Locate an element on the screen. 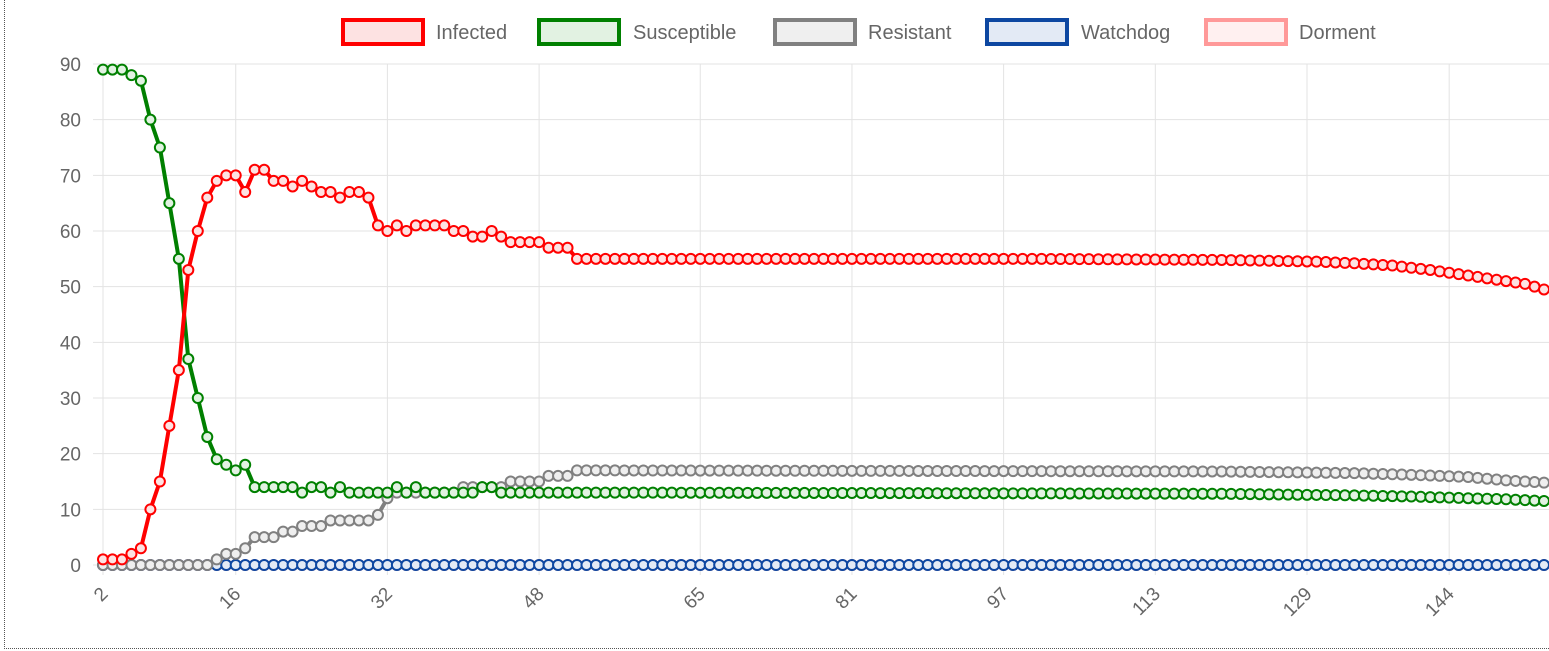 This screenshot has width=1549, height=651. x-axis-ticks: 2 16 32 48 65 81 97 113 129 144 is located at coordinates (774, 602).